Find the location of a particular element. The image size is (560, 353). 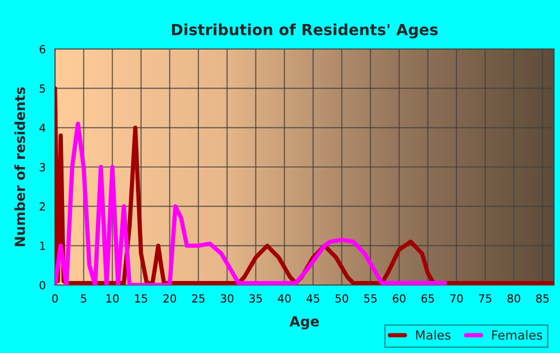

x-tick-label: 60 is located at coordinates (399, 298).